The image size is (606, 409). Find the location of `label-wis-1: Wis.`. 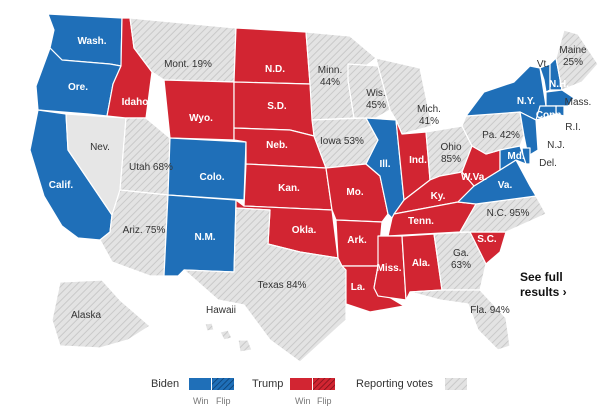

label-wis-1: Wis. is located at coordinates (375, 93).